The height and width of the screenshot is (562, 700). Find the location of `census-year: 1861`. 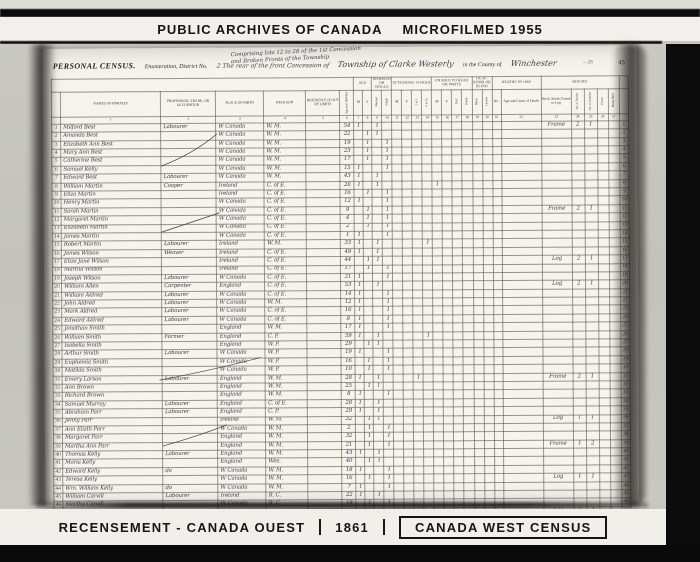

census-year: 1861 is located at coordinates (352, 527).